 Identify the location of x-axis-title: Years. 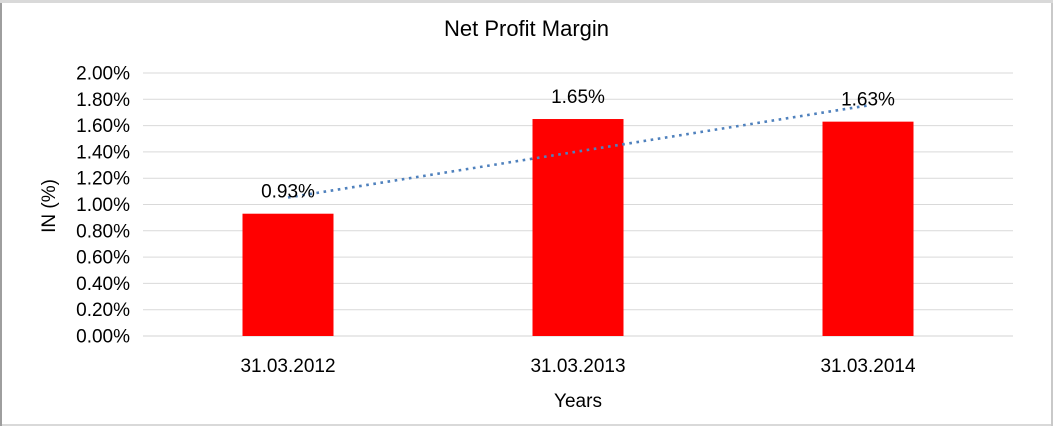
(578, 401).